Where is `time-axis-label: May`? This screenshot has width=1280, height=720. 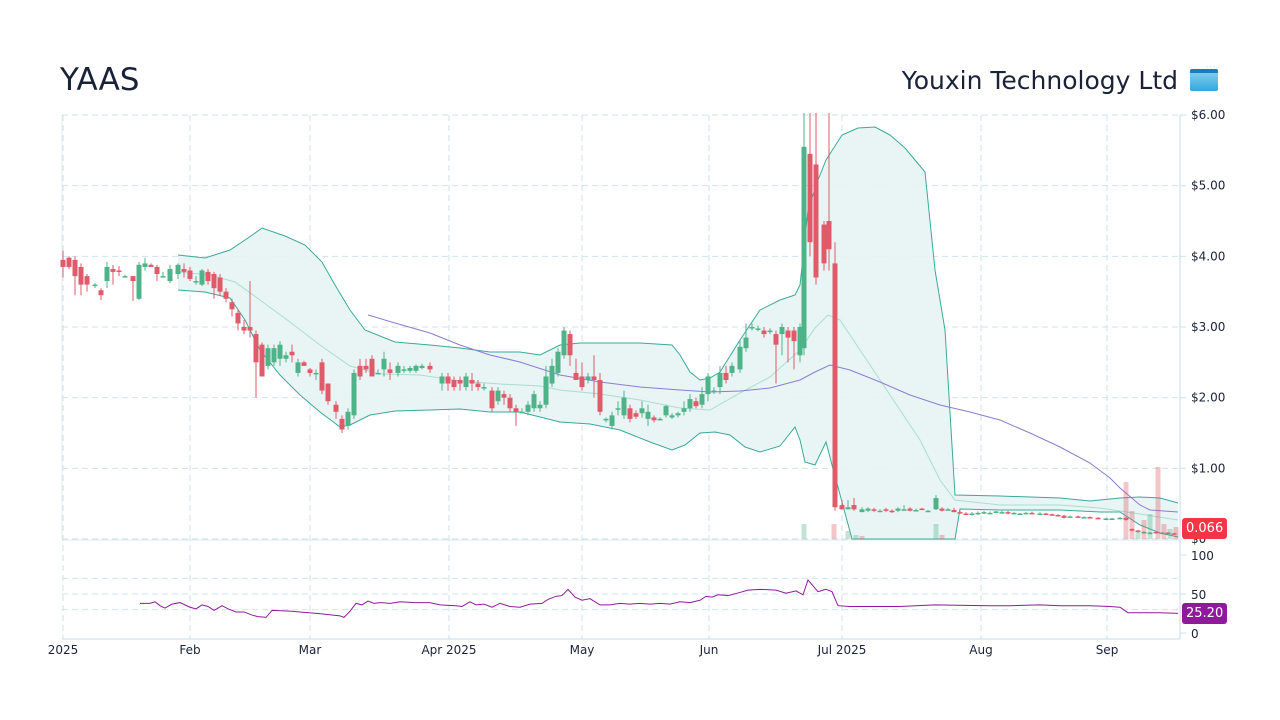 time-axis-label: May is located at coordinates (582, 650).